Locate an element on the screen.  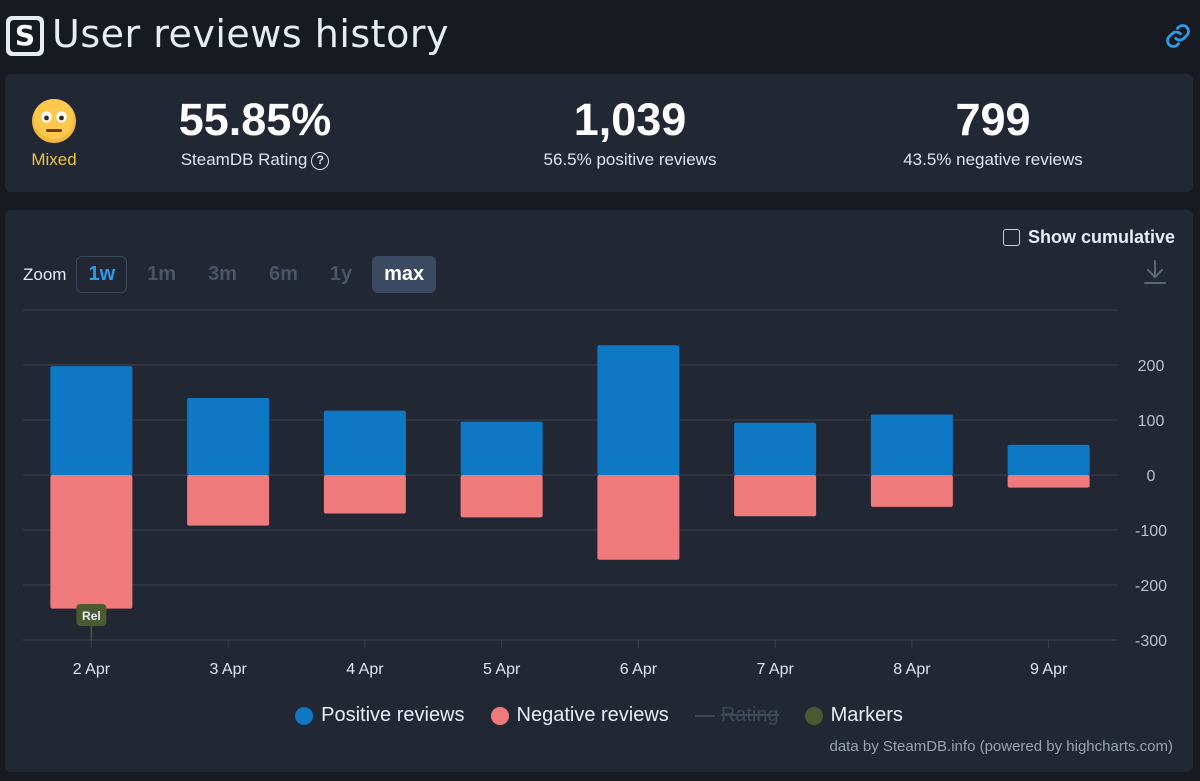
download-icon is located at coordinates (1155, 272).